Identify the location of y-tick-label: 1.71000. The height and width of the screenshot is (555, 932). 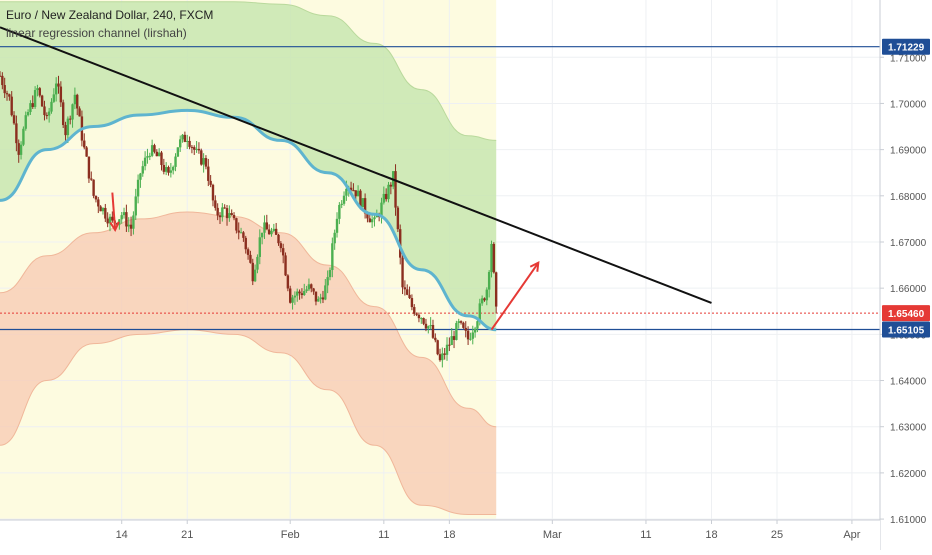
(908, 58).